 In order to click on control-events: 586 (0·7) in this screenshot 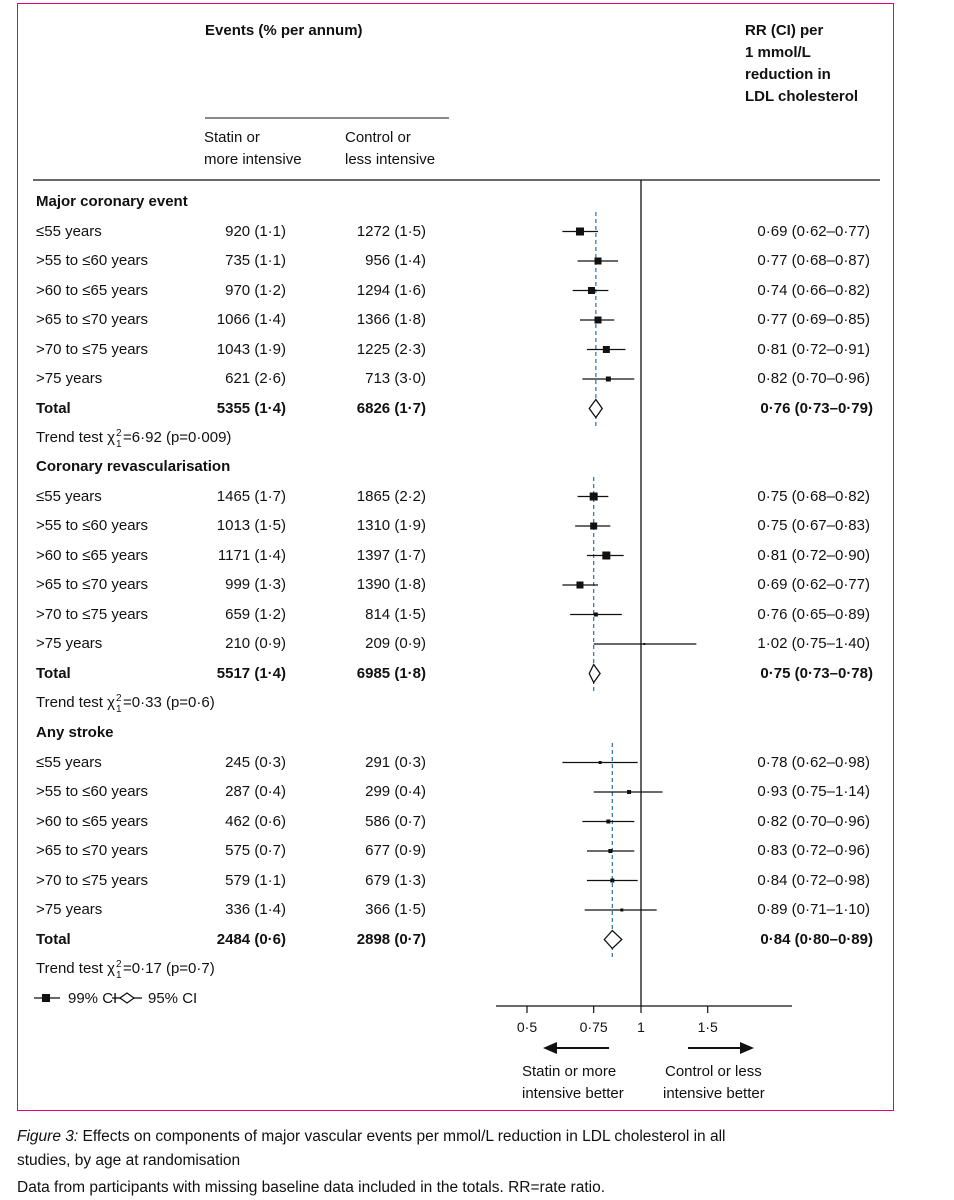, I will do `click(395, 821)`.